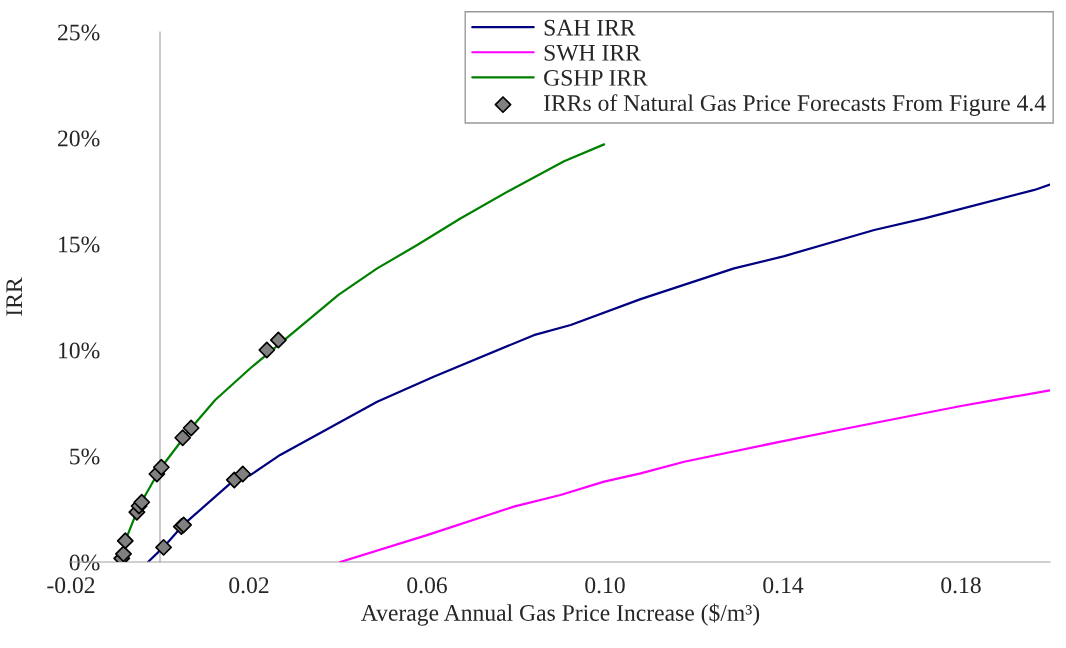 Image resolution: width=1066 pixels, height=648 pixels. What do you see at coordinates (427, 585) in the screenshot?
I see `x-tick-label: 0.06` at bounding box center [427, 585].